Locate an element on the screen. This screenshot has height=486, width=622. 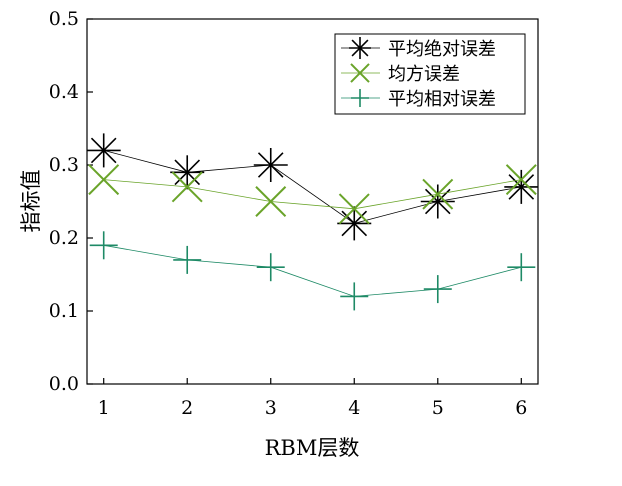
y-tick-label: 0.1 is located at coordinates (64, 311).